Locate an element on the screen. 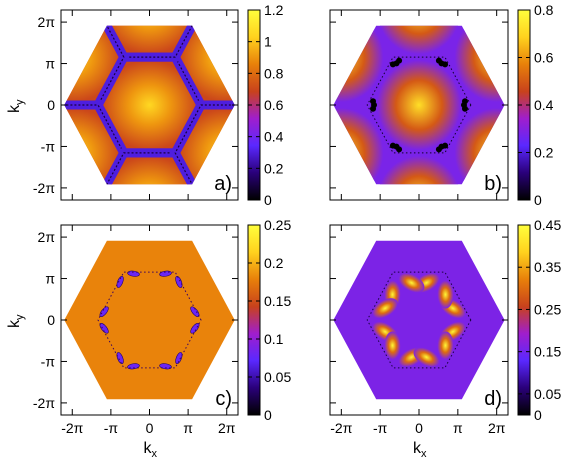 Image resolution: width=572 pixels, height=460 pixels. colorbar-tick-label: 0.1 is located at coordinates (274, 339).